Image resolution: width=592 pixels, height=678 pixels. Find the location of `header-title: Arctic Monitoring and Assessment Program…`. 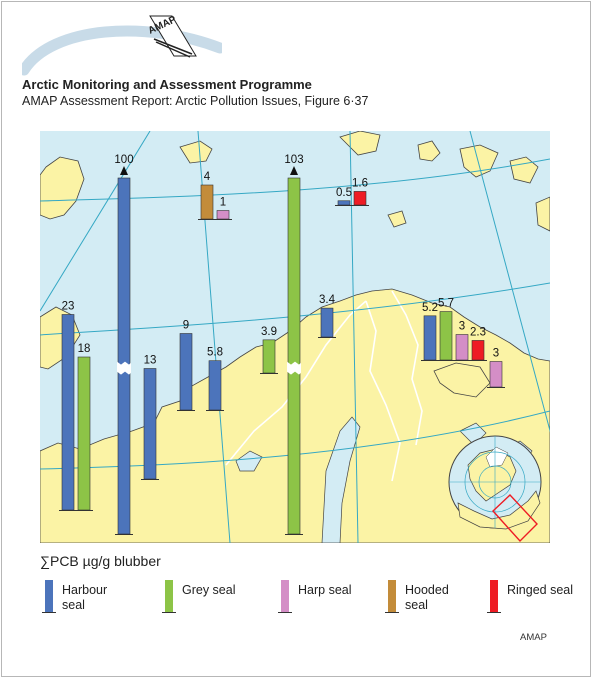

header-title: Arctic Monitoring and Assessment Program… is located at coordinates (167, 84).